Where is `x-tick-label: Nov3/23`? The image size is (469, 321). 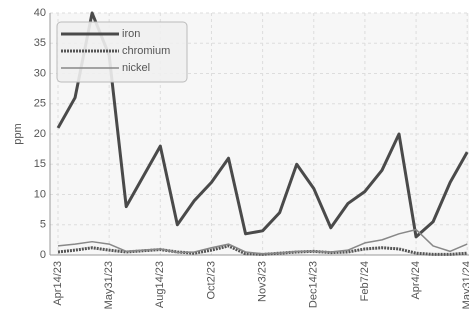
x-tick-label: Nov3/23 is located at coordinates (263, 281).